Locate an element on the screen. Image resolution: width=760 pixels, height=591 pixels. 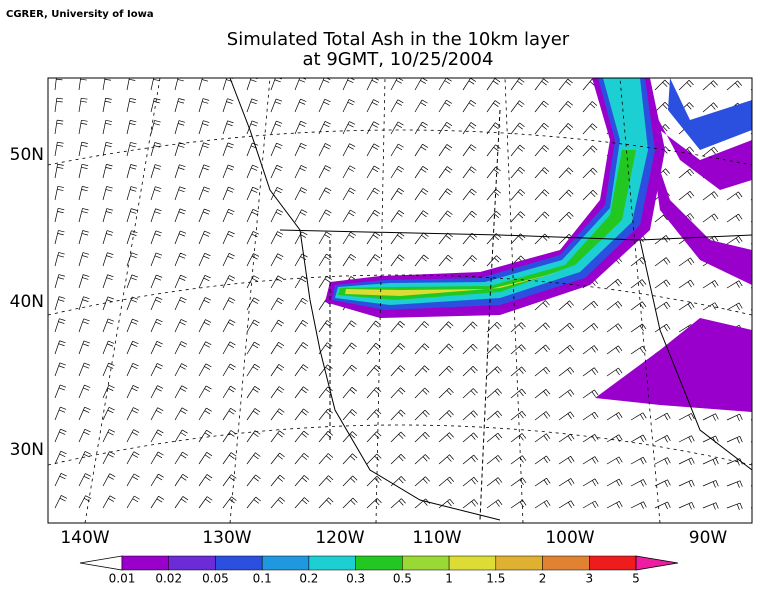
lon-label: 110W is located at coordinates (436, 538).